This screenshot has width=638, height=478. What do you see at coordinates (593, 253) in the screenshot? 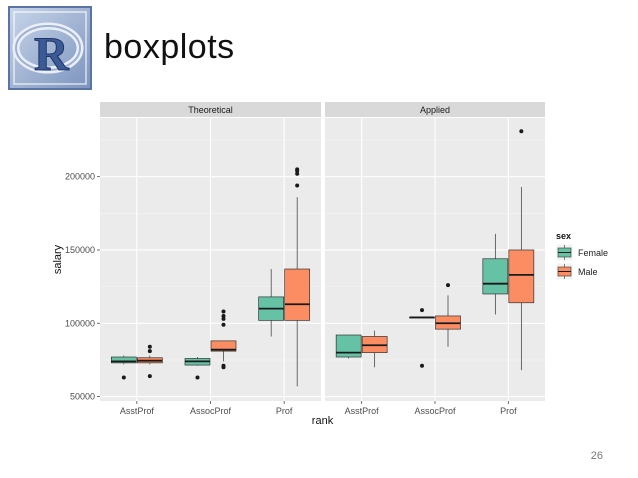
I see `legend-label: Female` at bounding box center [593, 253].